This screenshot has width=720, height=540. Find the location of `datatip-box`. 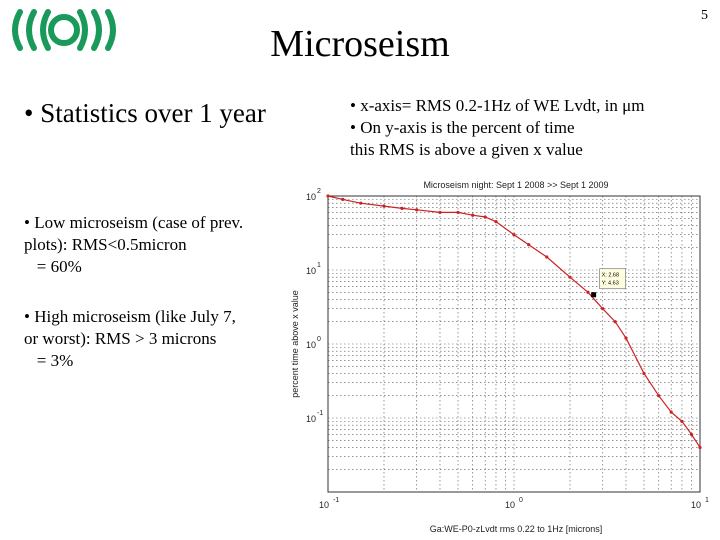

datatip-box is located at coordinates (612, 279).